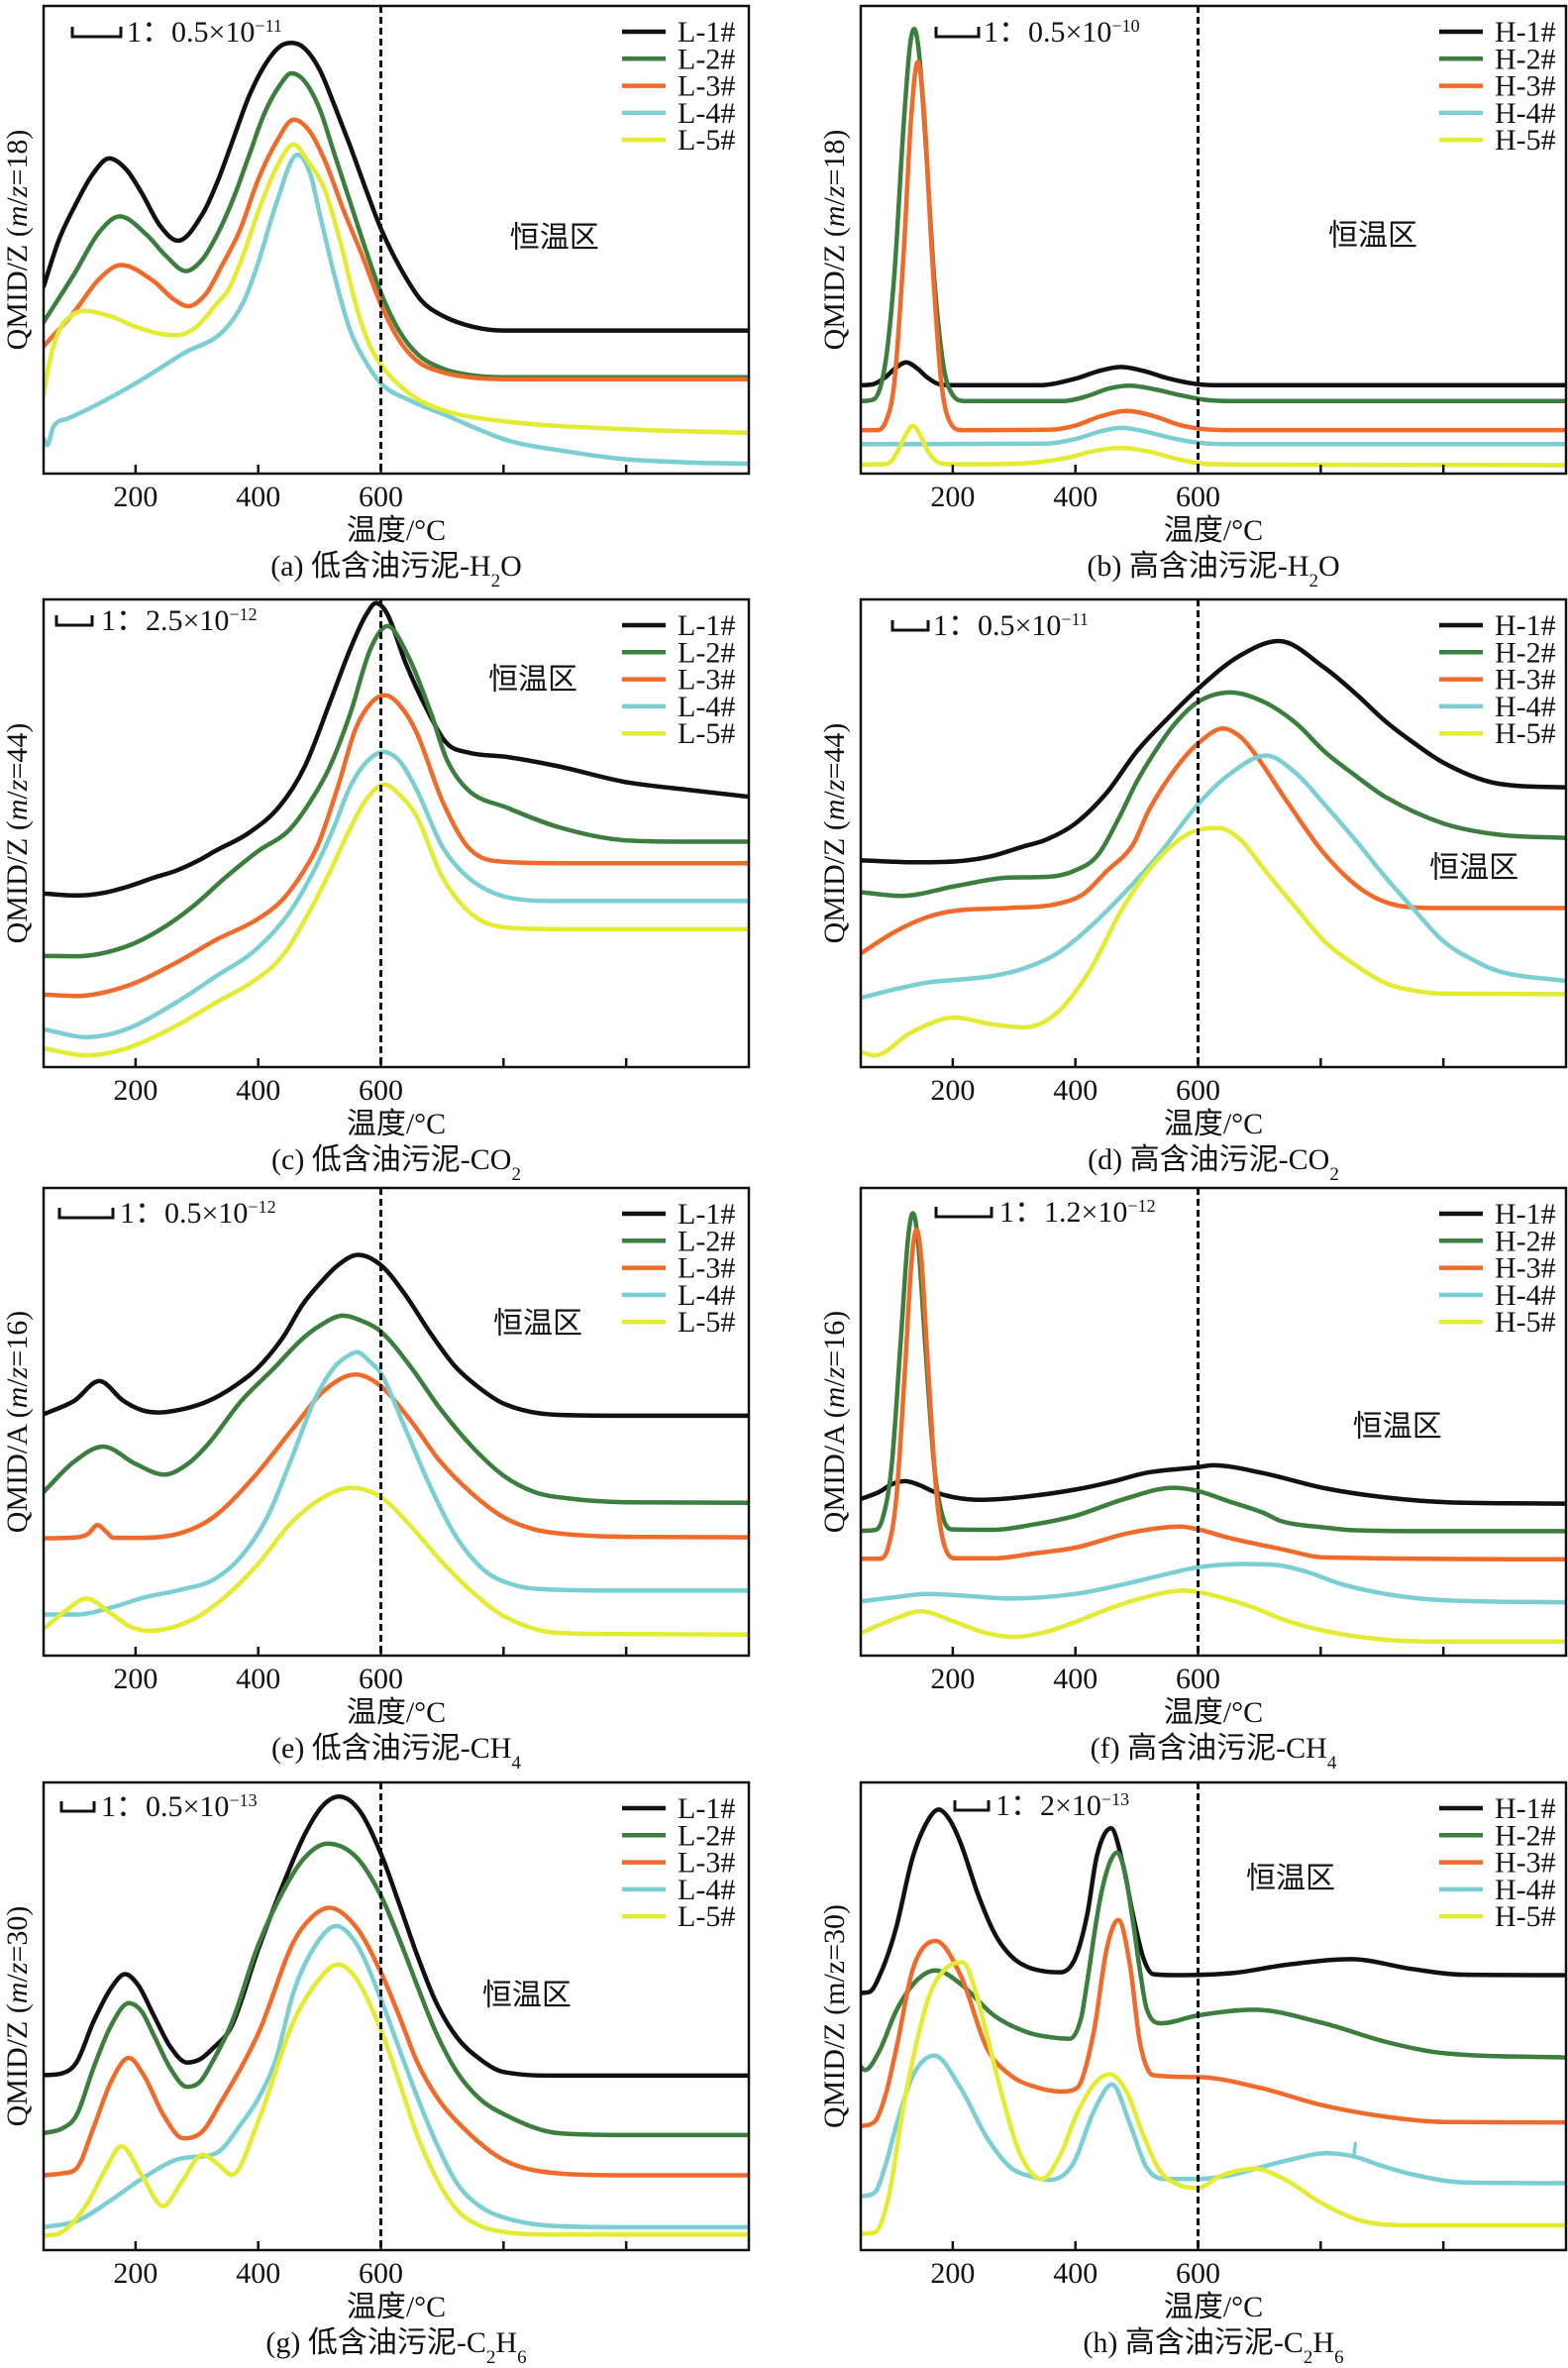 The width and height of the screenshot is (1568, 2368). Describe the element at coordinates (1048, 1805) in the screenshot. I see `scale-bar-value: 1：2×10` at that location.